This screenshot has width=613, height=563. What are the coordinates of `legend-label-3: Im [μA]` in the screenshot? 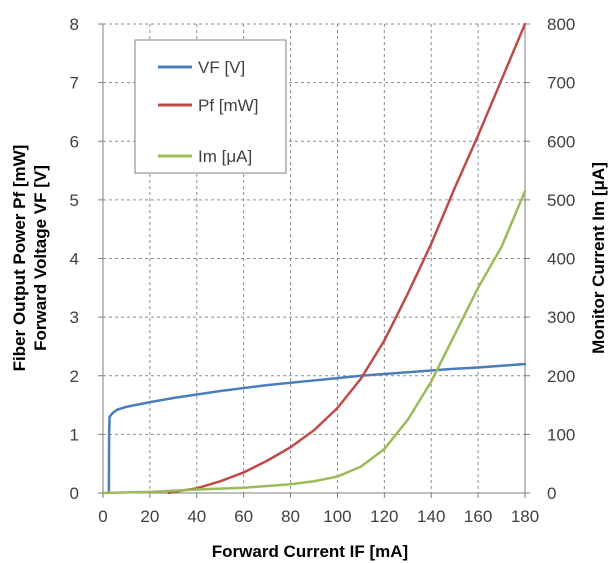 It's located at (225, 156).